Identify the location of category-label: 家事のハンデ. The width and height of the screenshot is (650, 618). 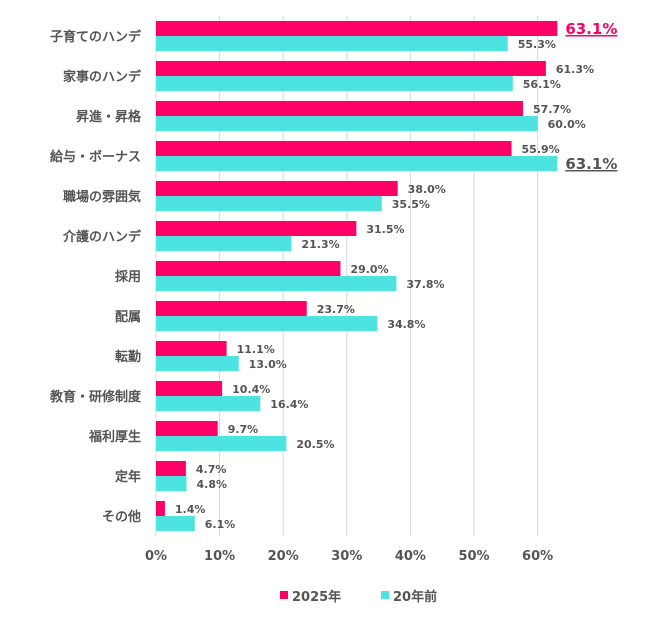
(102, 77).